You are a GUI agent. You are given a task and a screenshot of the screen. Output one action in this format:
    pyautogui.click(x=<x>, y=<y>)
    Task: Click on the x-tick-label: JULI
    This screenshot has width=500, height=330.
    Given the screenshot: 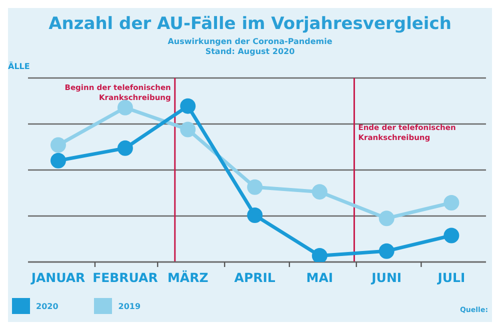 What is the action you would take?
    pyautogui.click(x=451, y=277)
    